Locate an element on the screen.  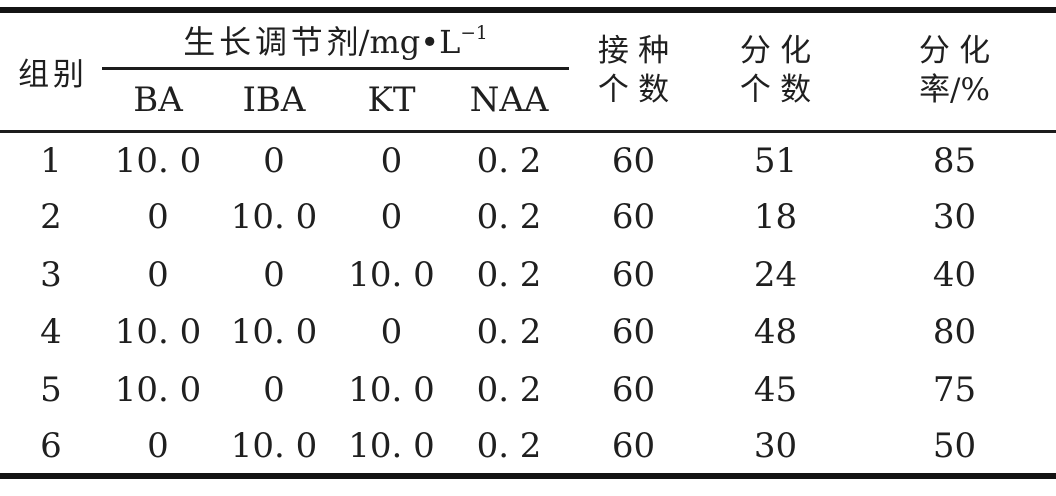
cell-differentiated: 51 is located at coordinates (775, 160).